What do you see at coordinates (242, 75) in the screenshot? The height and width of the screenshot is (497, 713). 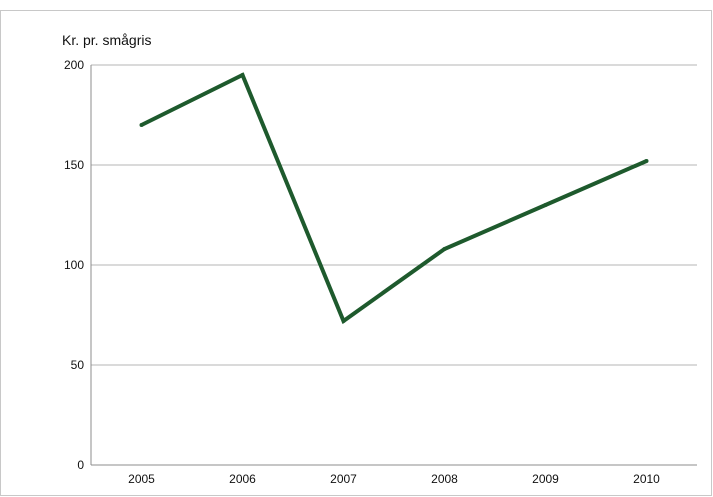 I see `data-point-2006` at bounding box center [242, 75].